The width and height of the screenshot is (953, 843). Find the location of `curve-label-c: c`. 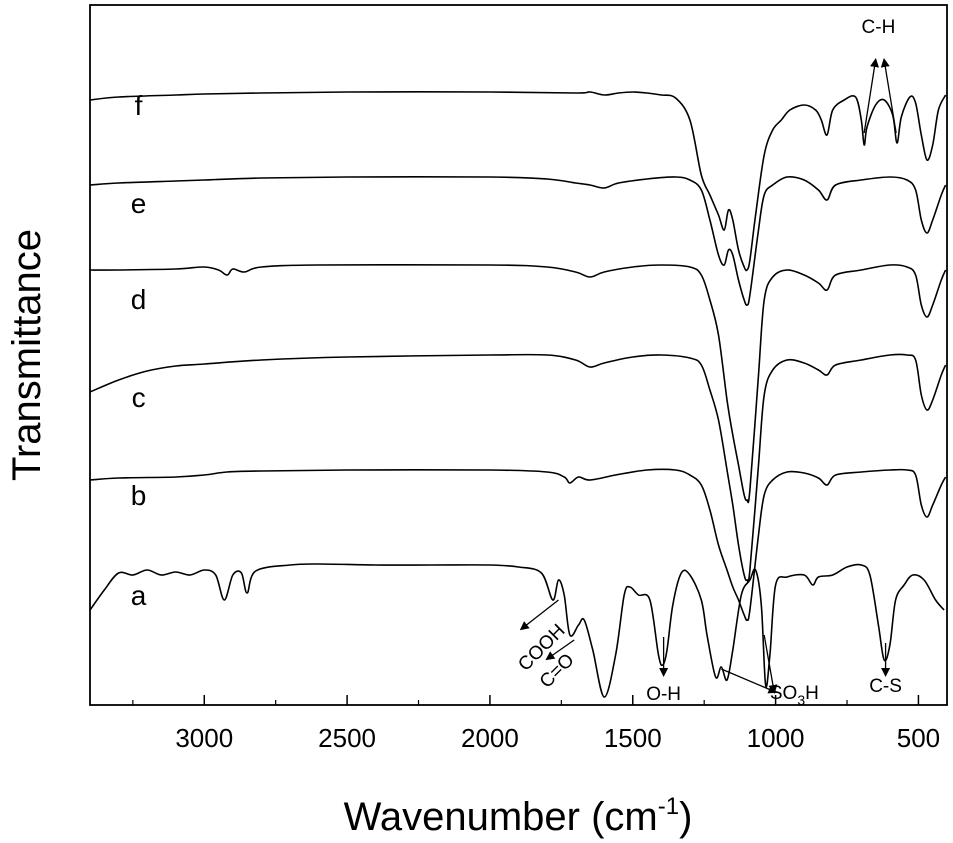

curve-label-c: c is located at coordinates (139, 397).